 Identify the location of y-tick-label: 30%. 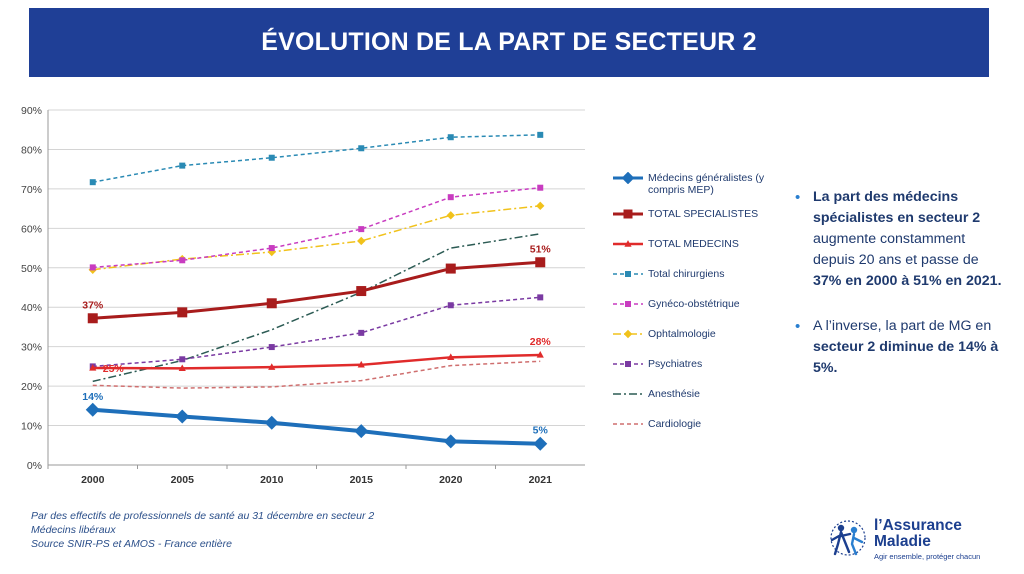
(31, 348).